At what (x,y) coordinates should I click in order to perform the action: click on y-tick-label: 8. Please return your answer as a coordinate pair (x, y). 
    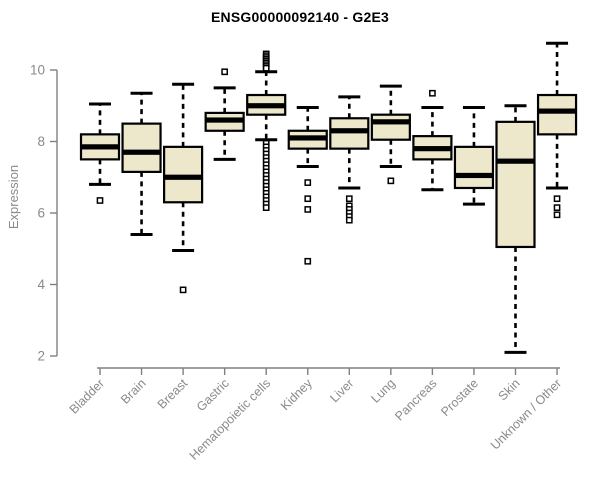
    Looking at the image, I should click on (41, 141).